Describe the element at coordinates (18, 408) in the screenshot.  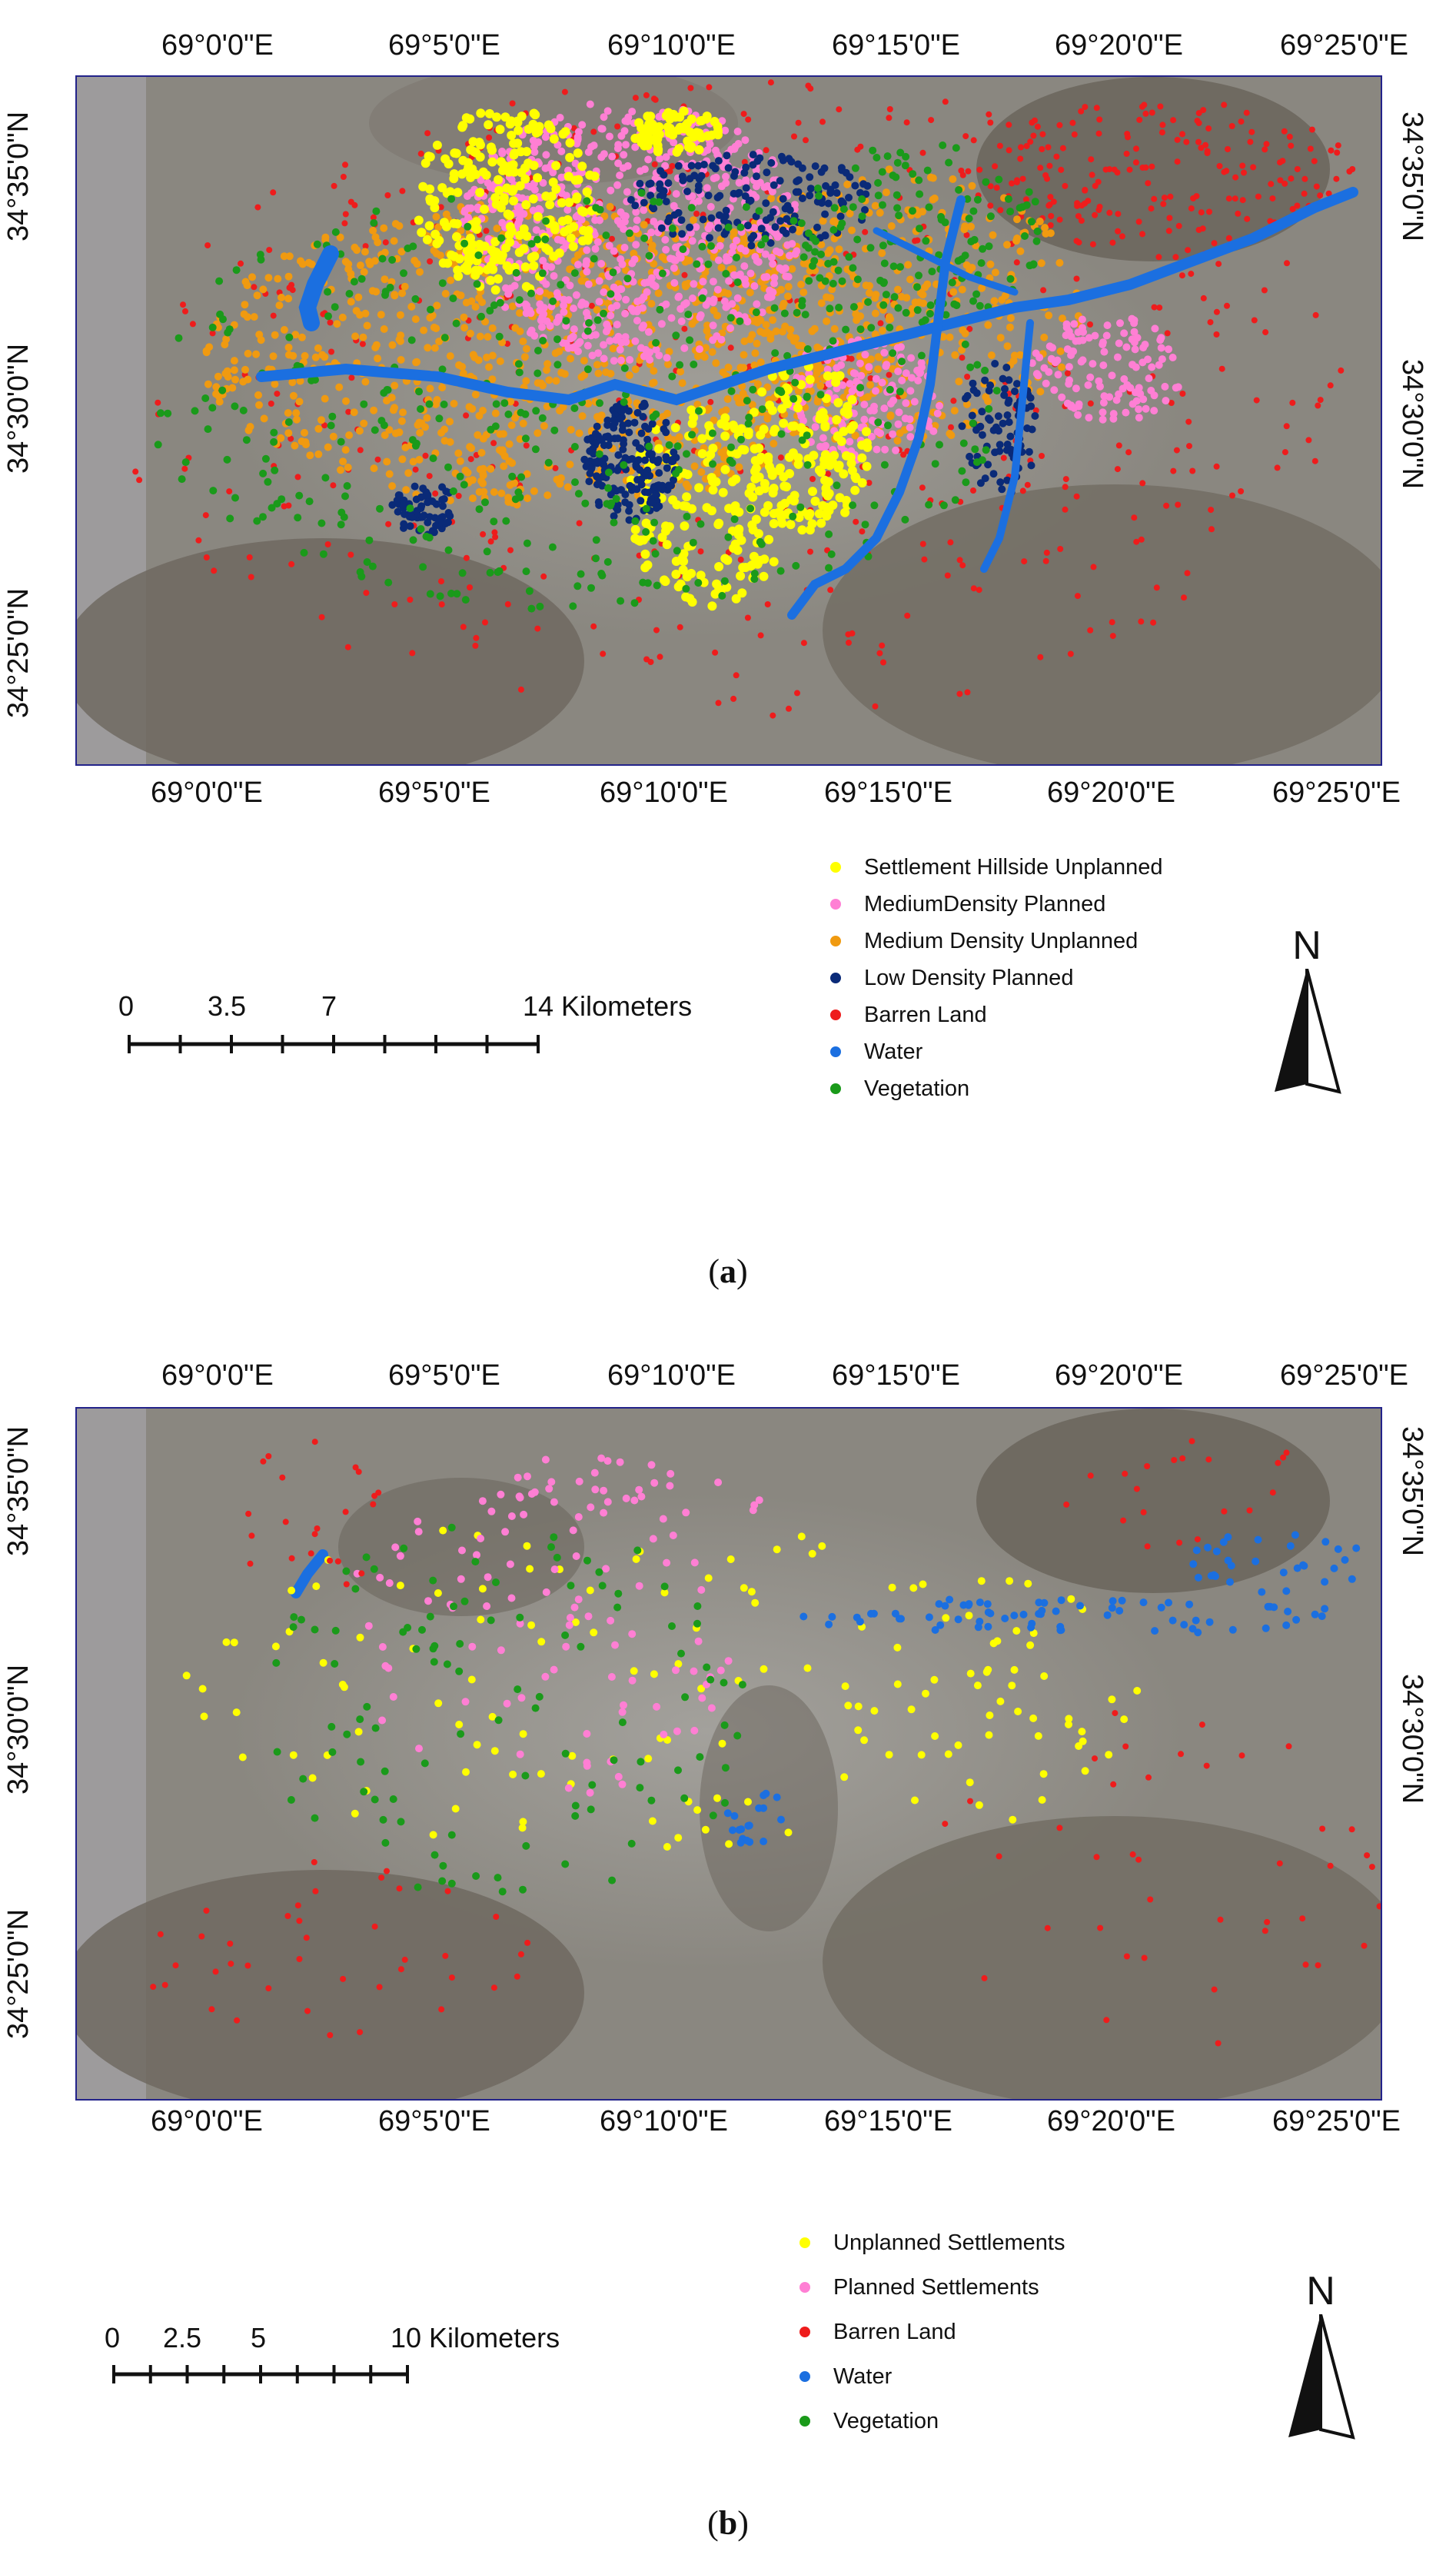
I see `left-lat-label: 34°30'0"N` at that location.